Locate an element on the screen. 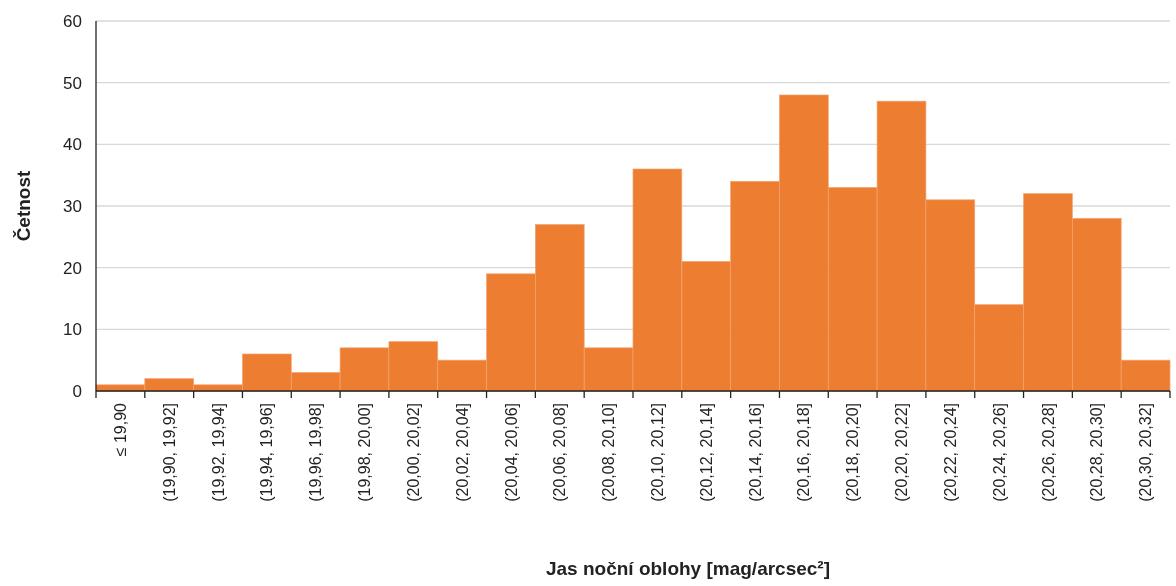  x-tick-label: (20,16, 20,18] is located at coordinates (804, 452).